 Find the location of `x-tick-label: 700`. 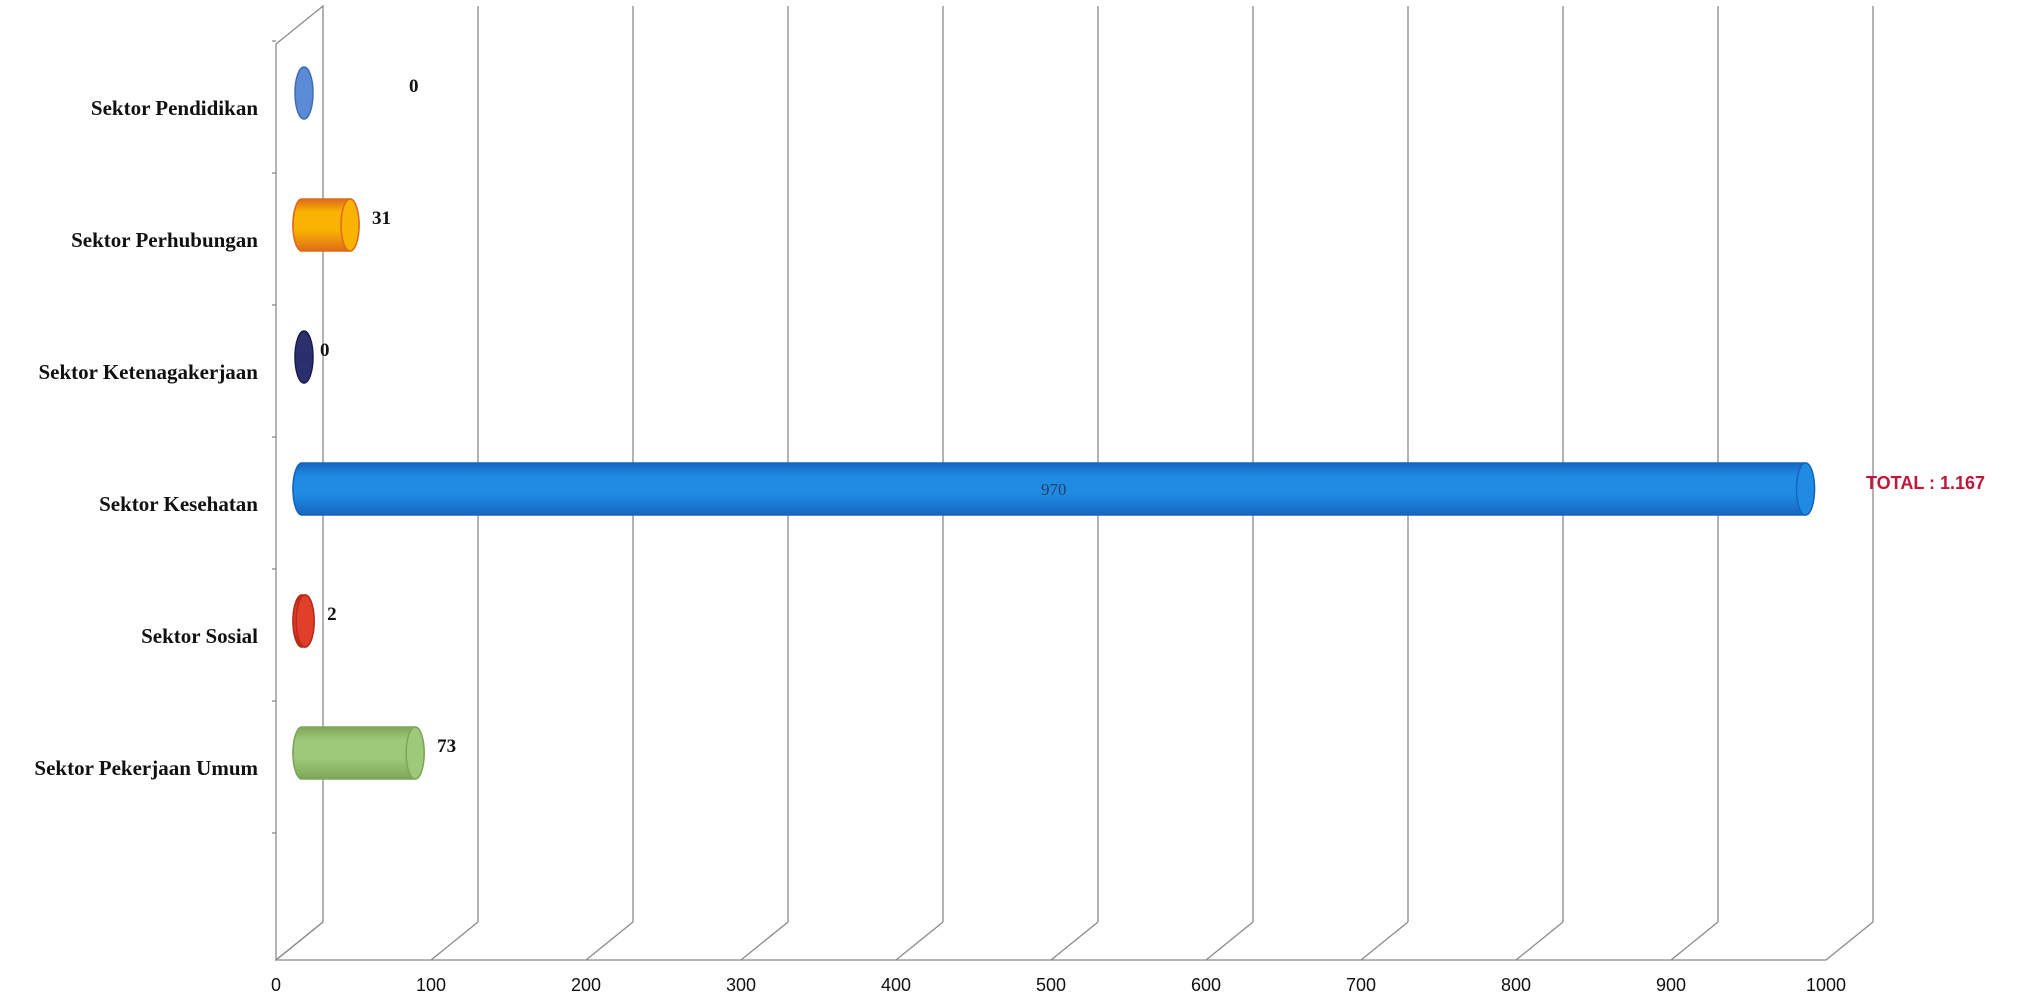

x-tick-label: 700 is located at coordinates (1361, 985).